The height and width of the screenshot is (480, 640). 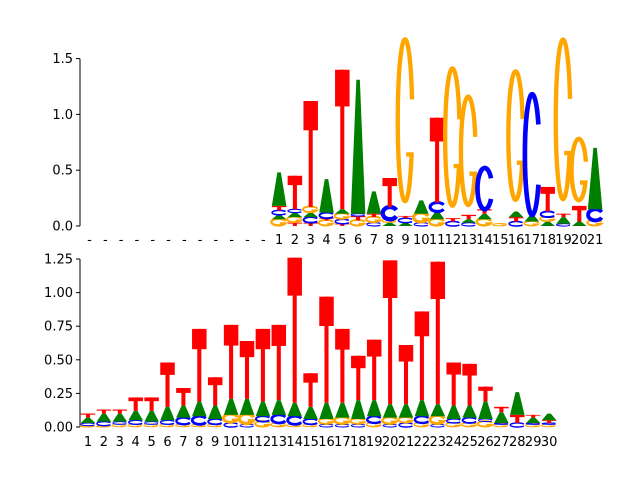 What do you see at coordinates (231, 442) in the screenshot?
I see `x-tick-label: 10` at bounding box center [231, 442].